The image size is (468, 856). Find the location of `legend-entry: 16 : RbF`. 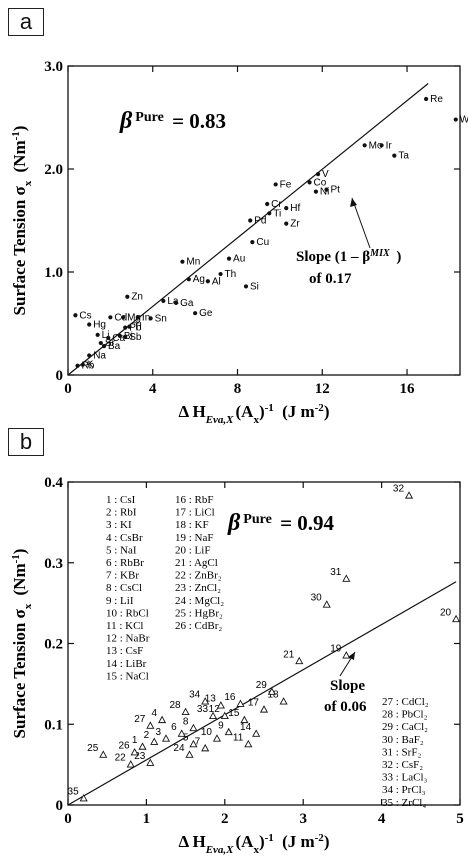

legend-entry: 16 : RbF is located at coordinates (194, 500).